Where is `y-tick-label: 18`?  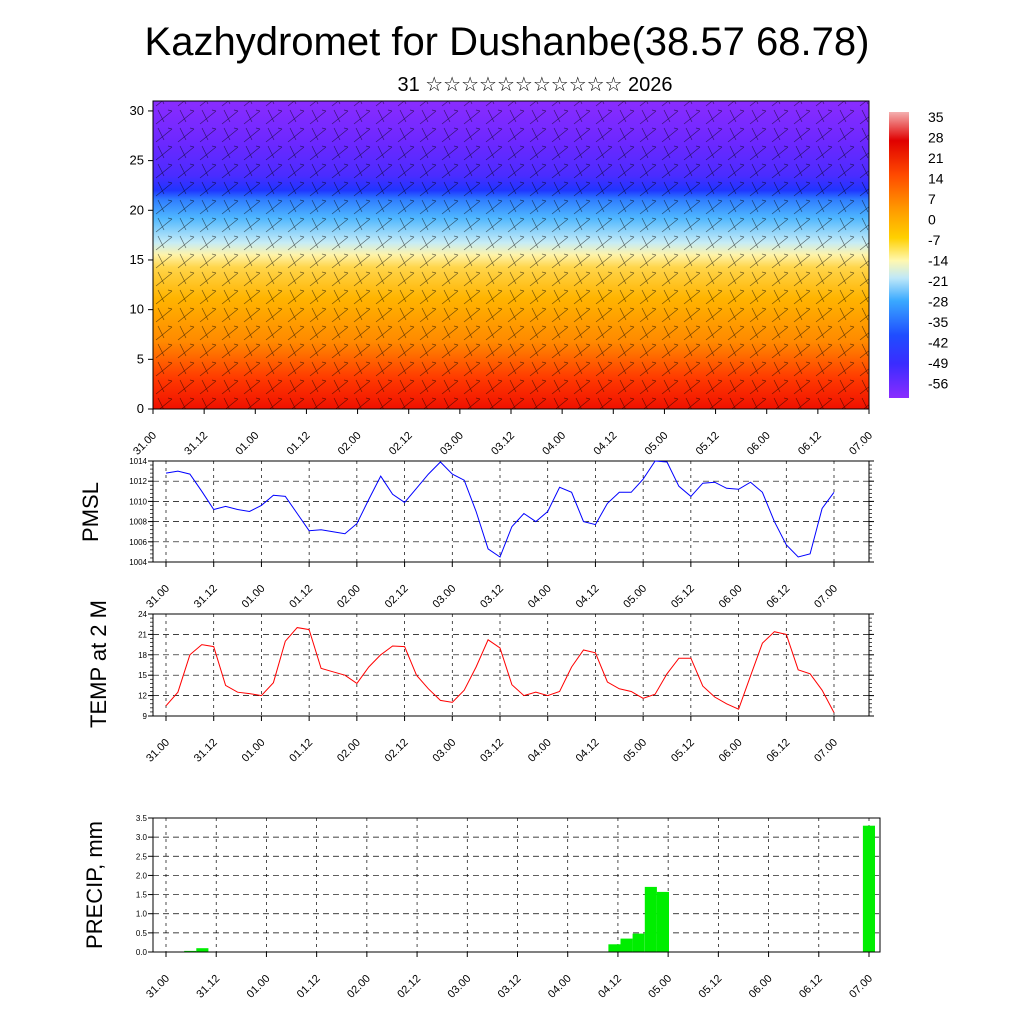 y-tick-label: 18 is located at coordinates (142, 655).